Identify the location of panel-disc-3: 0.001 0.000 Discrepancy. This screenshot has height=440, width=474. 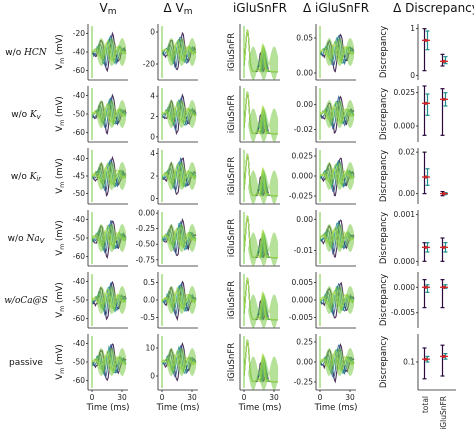
(413, 238).